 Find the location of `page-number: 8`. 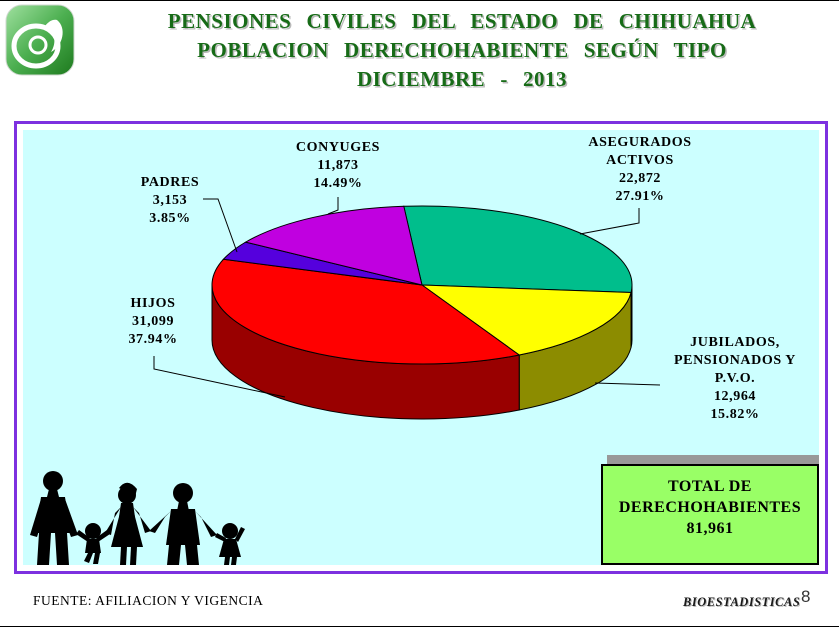

page-number: 8 is located at coordinates (806, 596).